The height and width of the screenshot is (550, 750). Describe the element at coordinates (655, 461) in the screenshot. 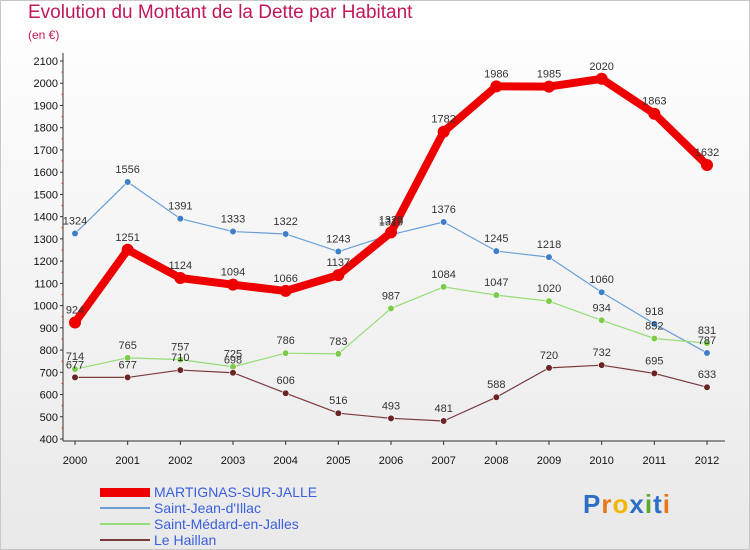

I see `x-tick-label: 2011` at that location.